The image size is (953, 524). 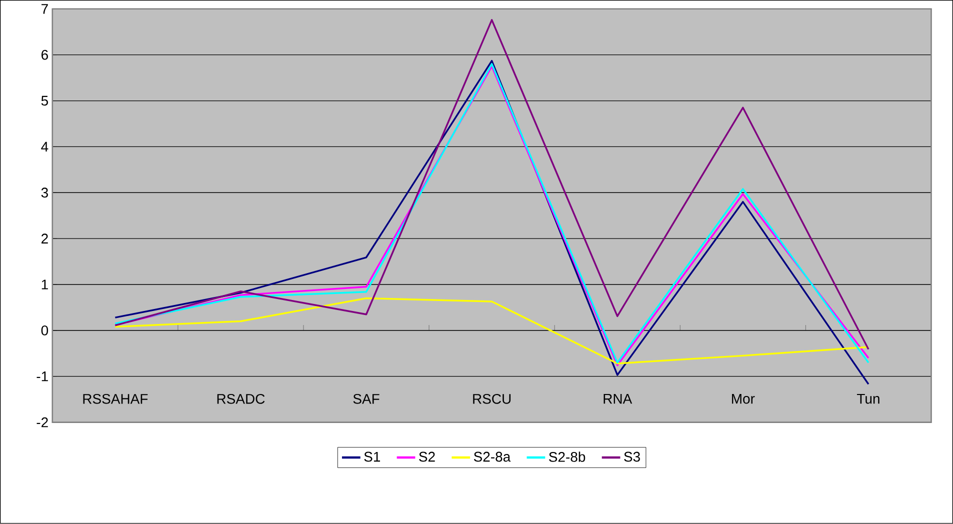 I want to click on y-tick-label: -2, so click(x=42, y=423).